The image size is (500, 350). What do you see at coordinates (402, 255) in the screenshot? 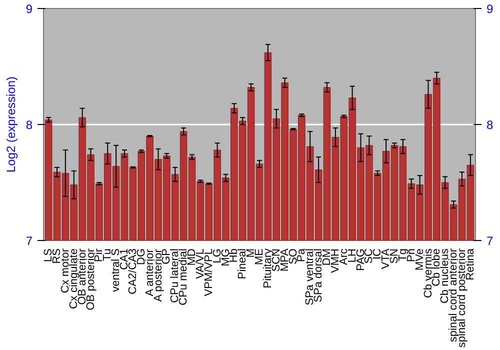
I see `x-tick-label: Tg` at bounding box center [402, 255].